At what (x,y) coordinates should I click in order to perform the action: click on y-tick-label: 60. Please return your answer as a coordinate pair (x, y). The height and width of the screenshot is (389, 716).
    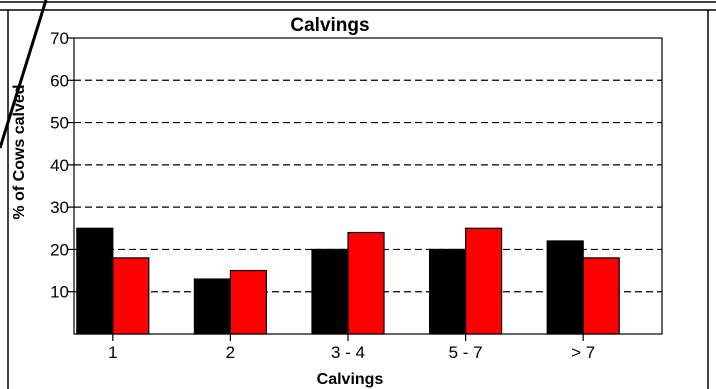
    Looking at the image, I should click on (59, 80).